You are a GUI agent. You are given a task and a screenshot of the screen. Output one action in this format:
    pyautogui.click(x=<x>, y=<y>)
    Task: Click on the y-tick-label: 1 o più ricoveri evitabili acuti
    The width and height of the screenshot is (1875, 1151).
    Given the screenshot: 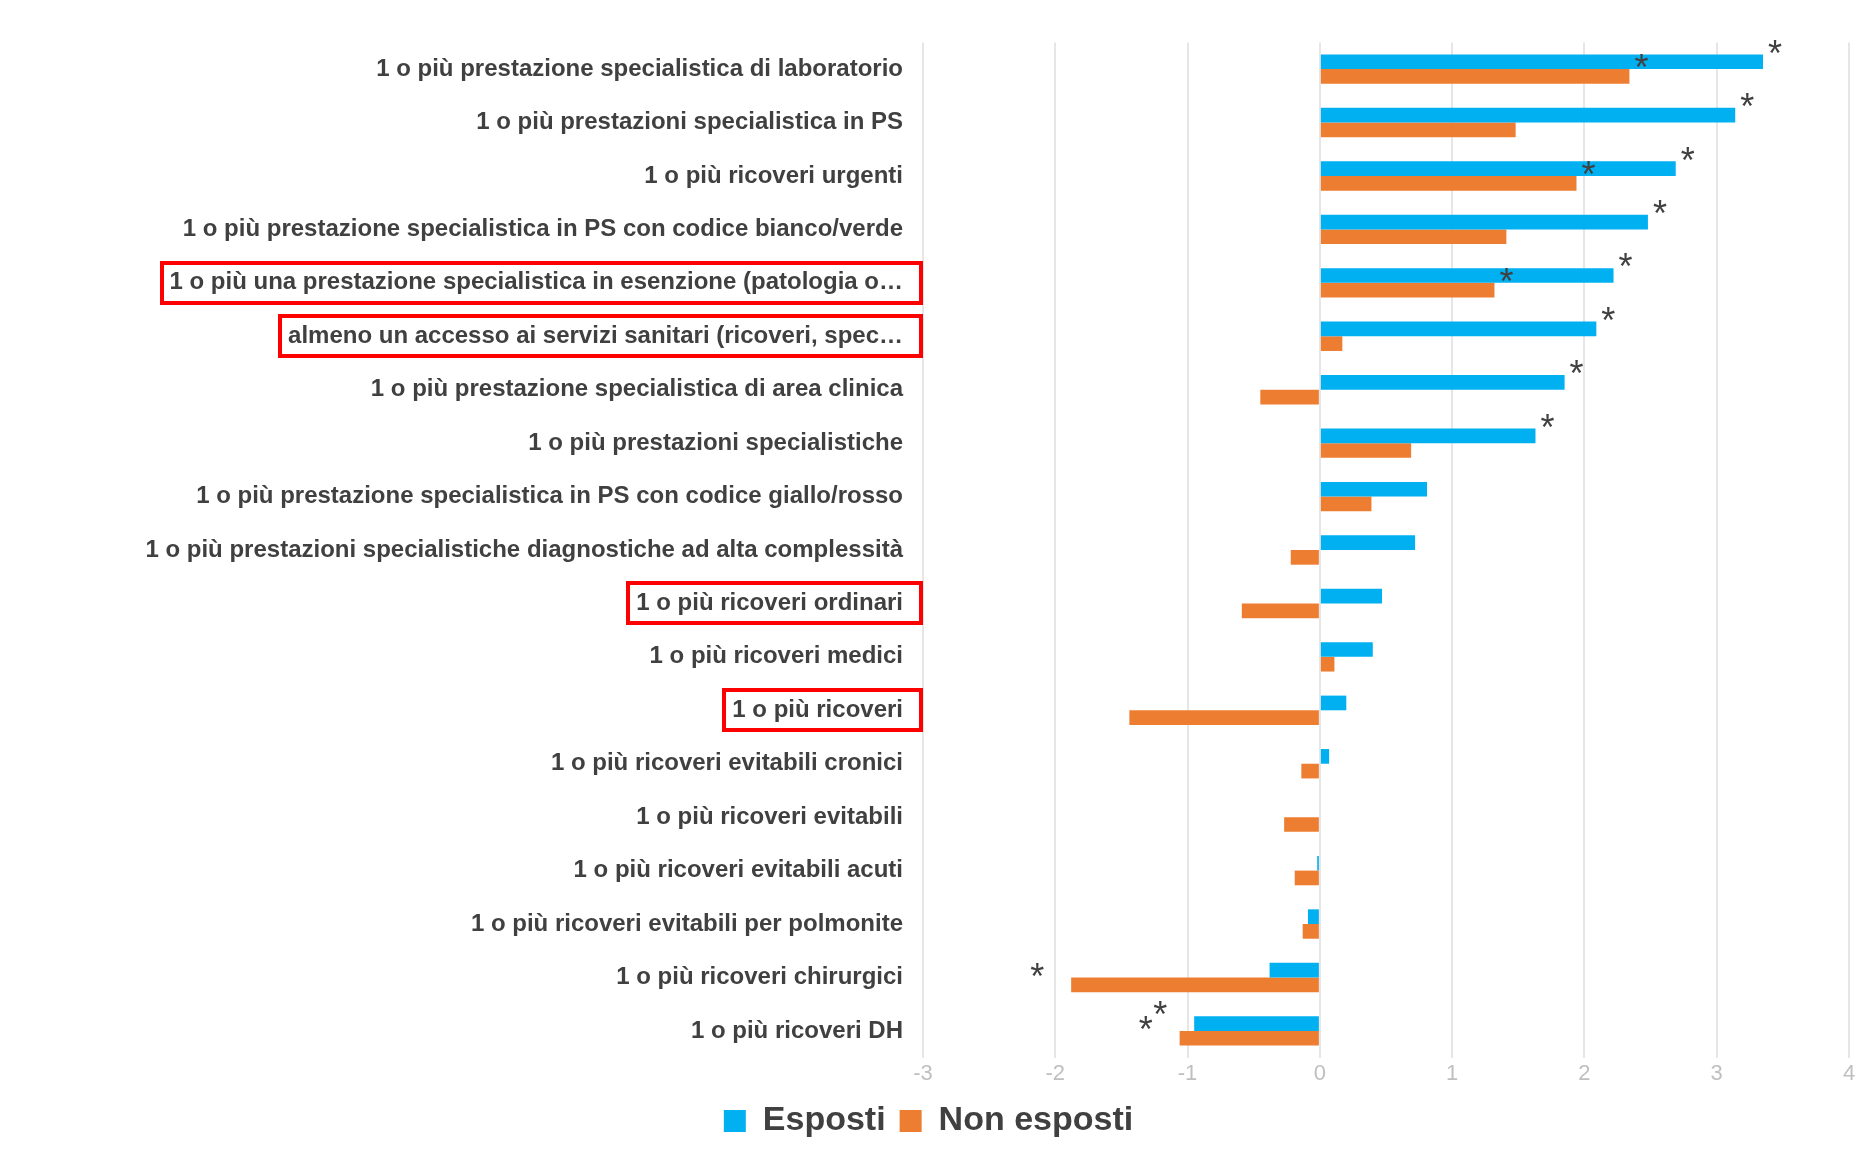 What is the action you would take?
    pyautogui.click(x=738, y=869)
    